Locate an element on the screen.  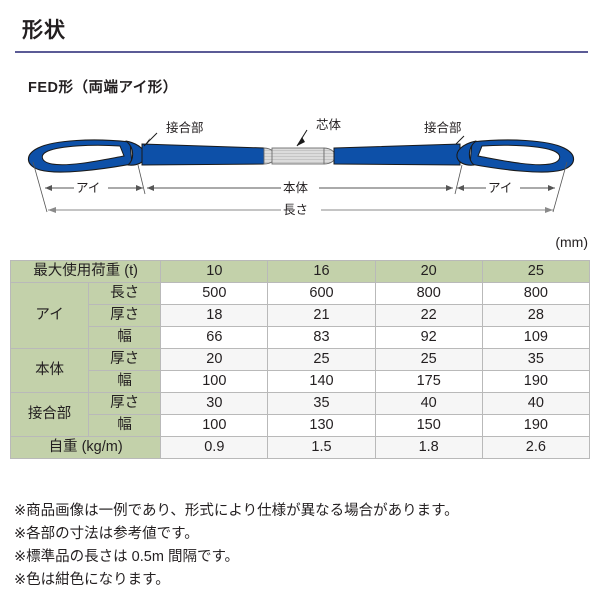
cell-joint-width-25: 190 is located at coordinates (536, 425).